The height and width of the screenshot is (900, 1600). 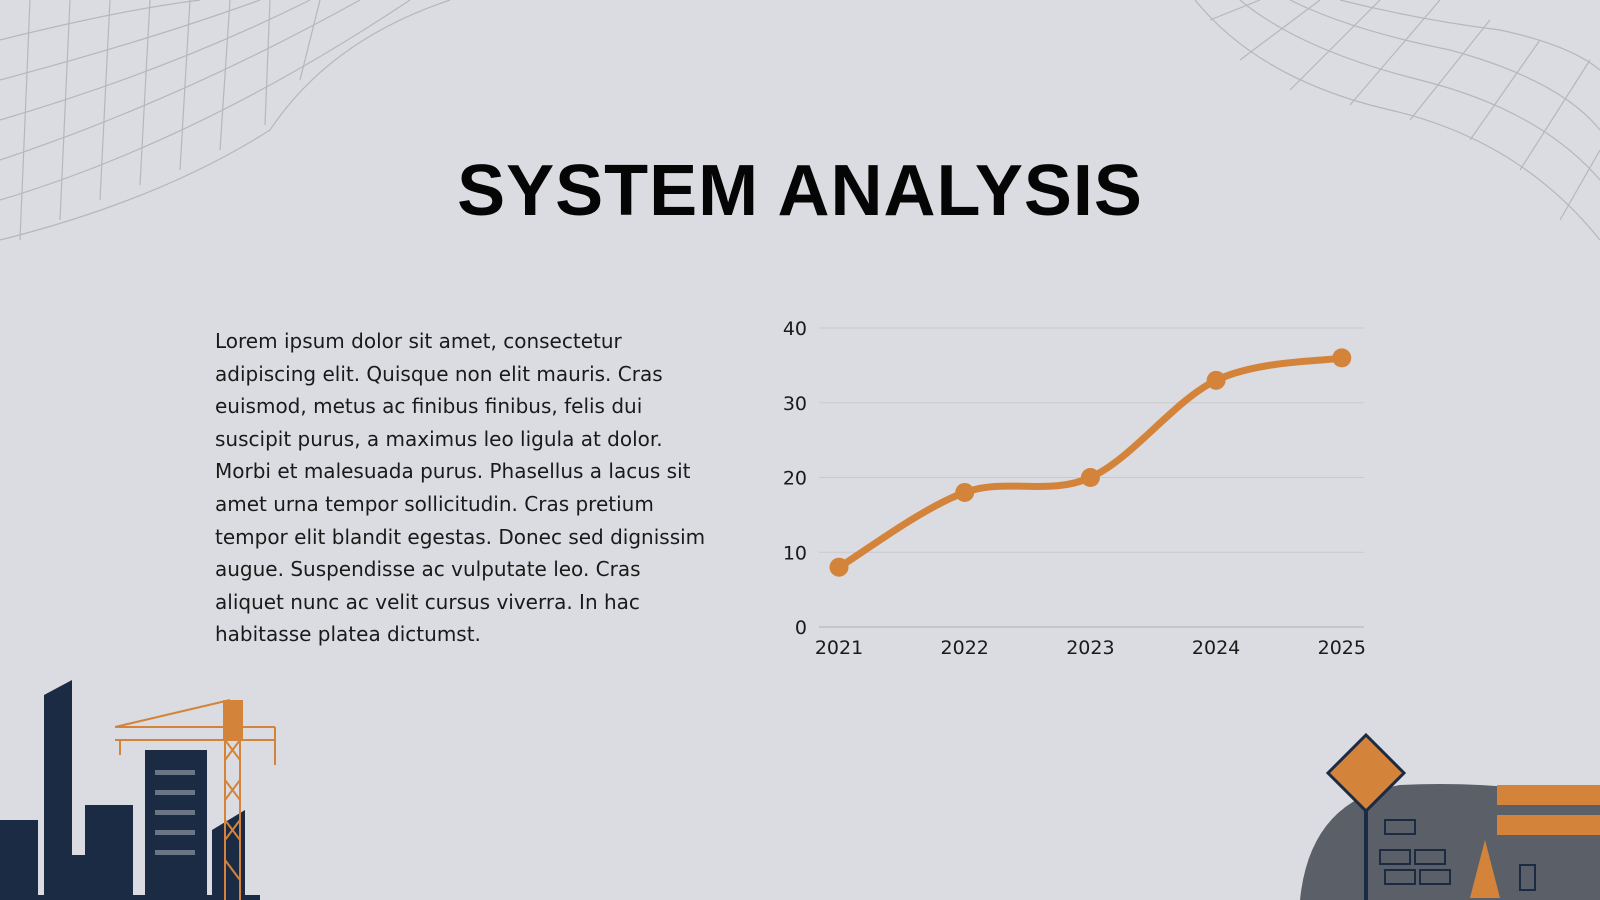 I want to click on y-tick-label: 30, so click(x=795, y=404).